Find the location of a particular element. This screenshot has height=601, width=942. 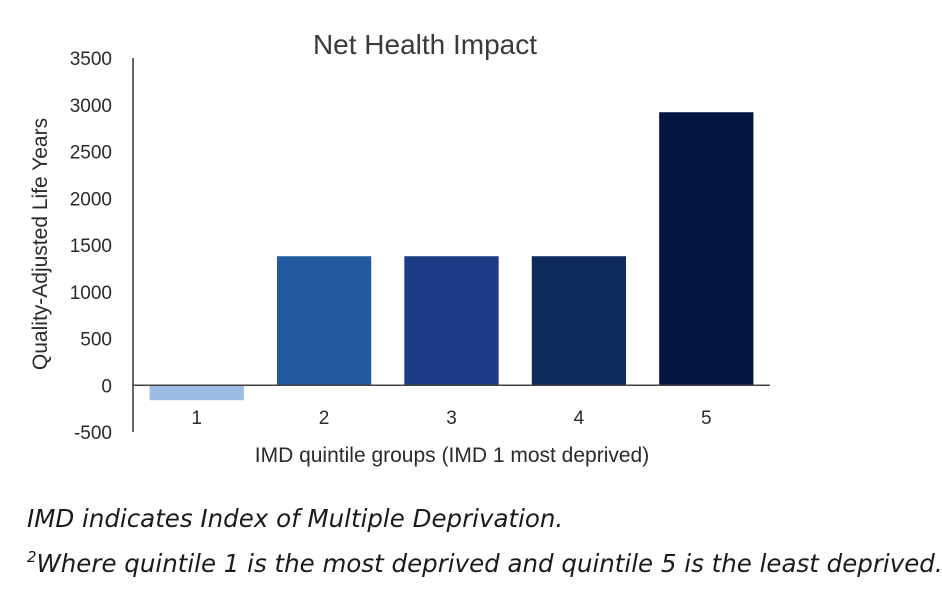

y-tick-label: 3500 is located at coordinates (91, 59).